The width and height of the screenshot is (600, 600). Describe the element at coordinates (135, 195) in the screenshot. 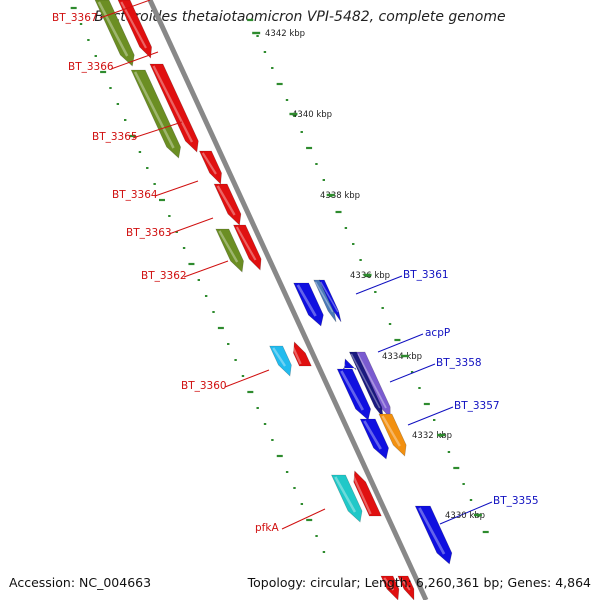

I see `gene-label-bt3364: BT_3364` at that location.